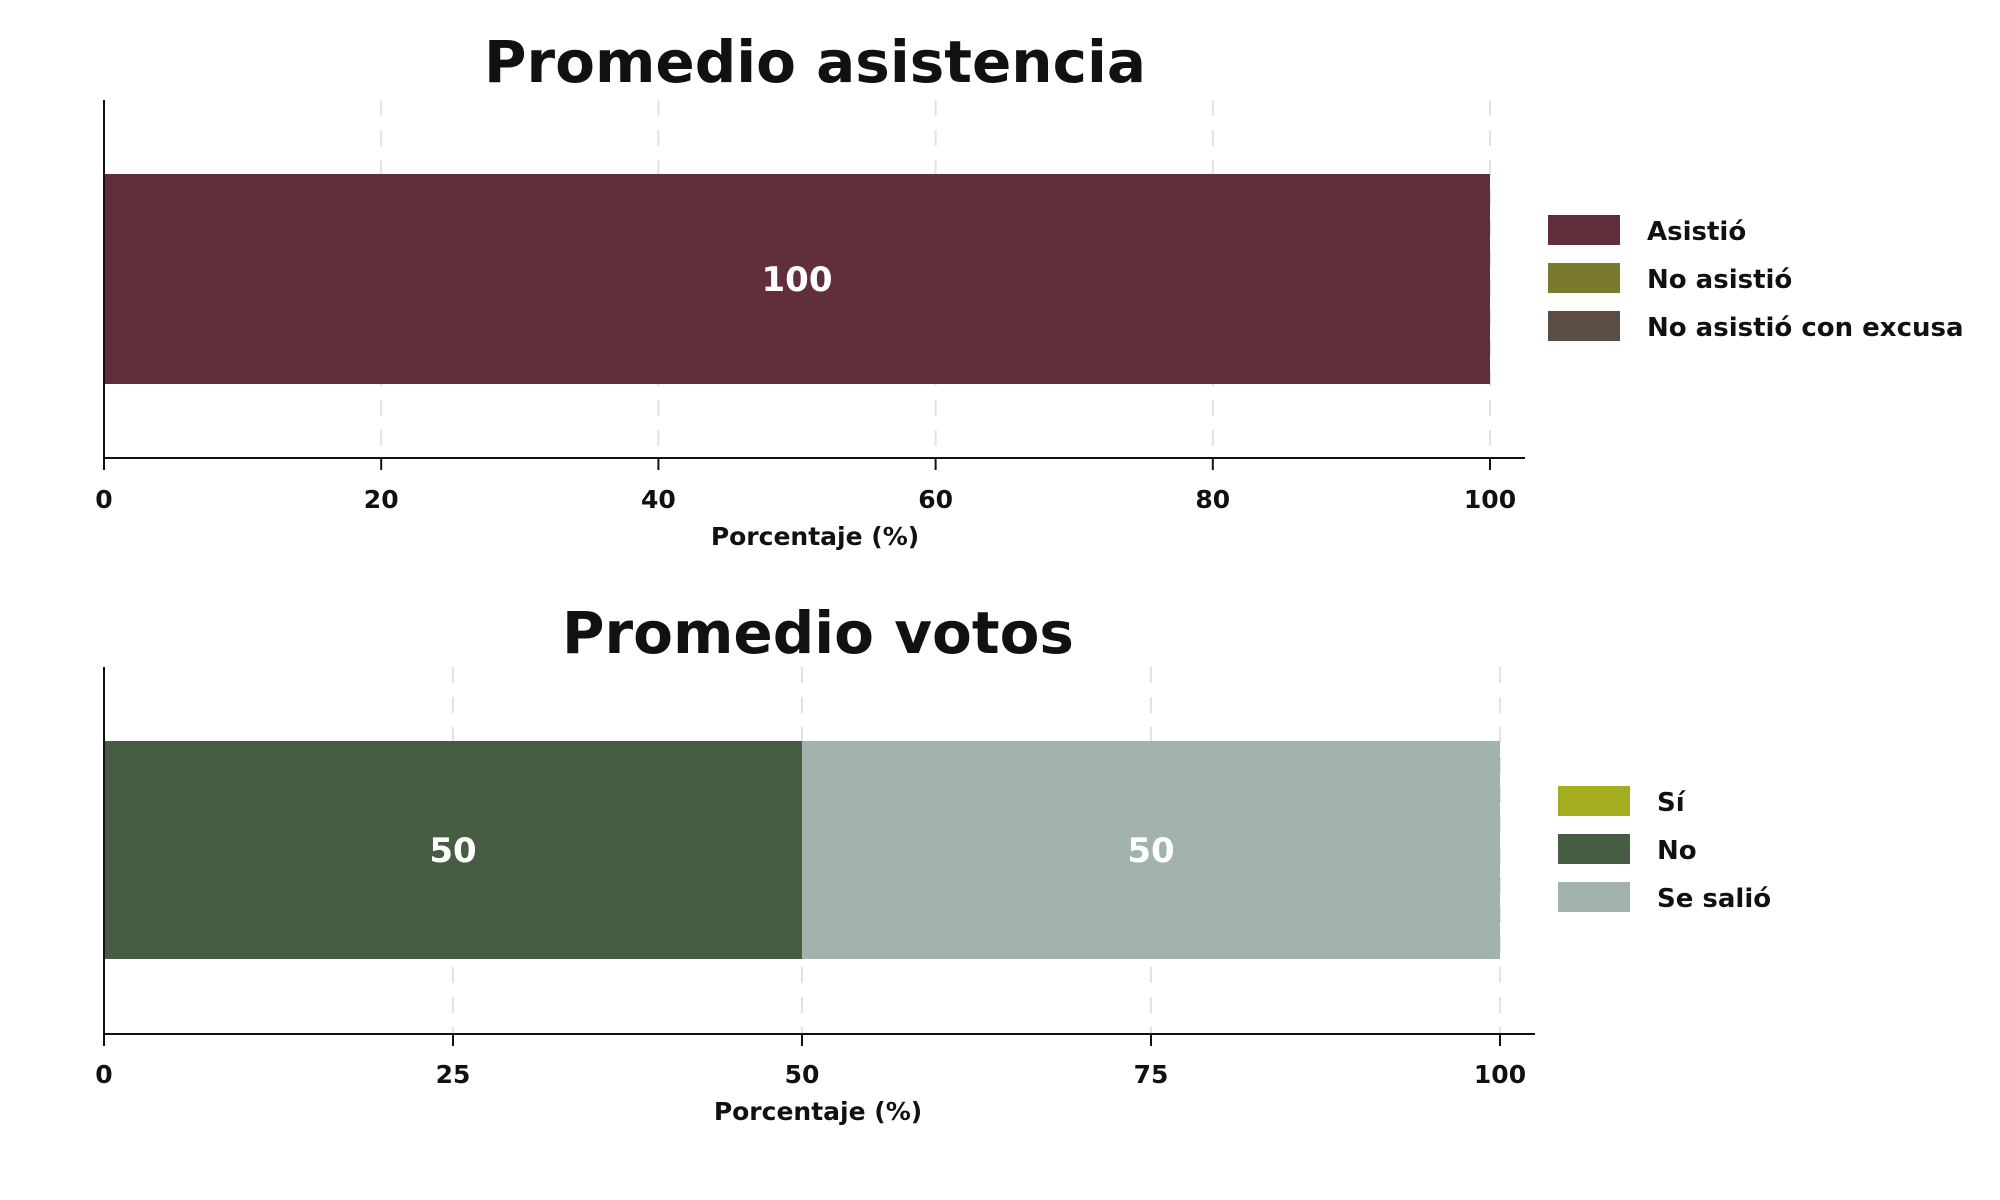 Image resolution: width=2000 pixels, height=1200 pixels. Describe the element at coordinates (1805, 328) in the screenshot. I see `legend-label: No asistió con excusa` at that location.